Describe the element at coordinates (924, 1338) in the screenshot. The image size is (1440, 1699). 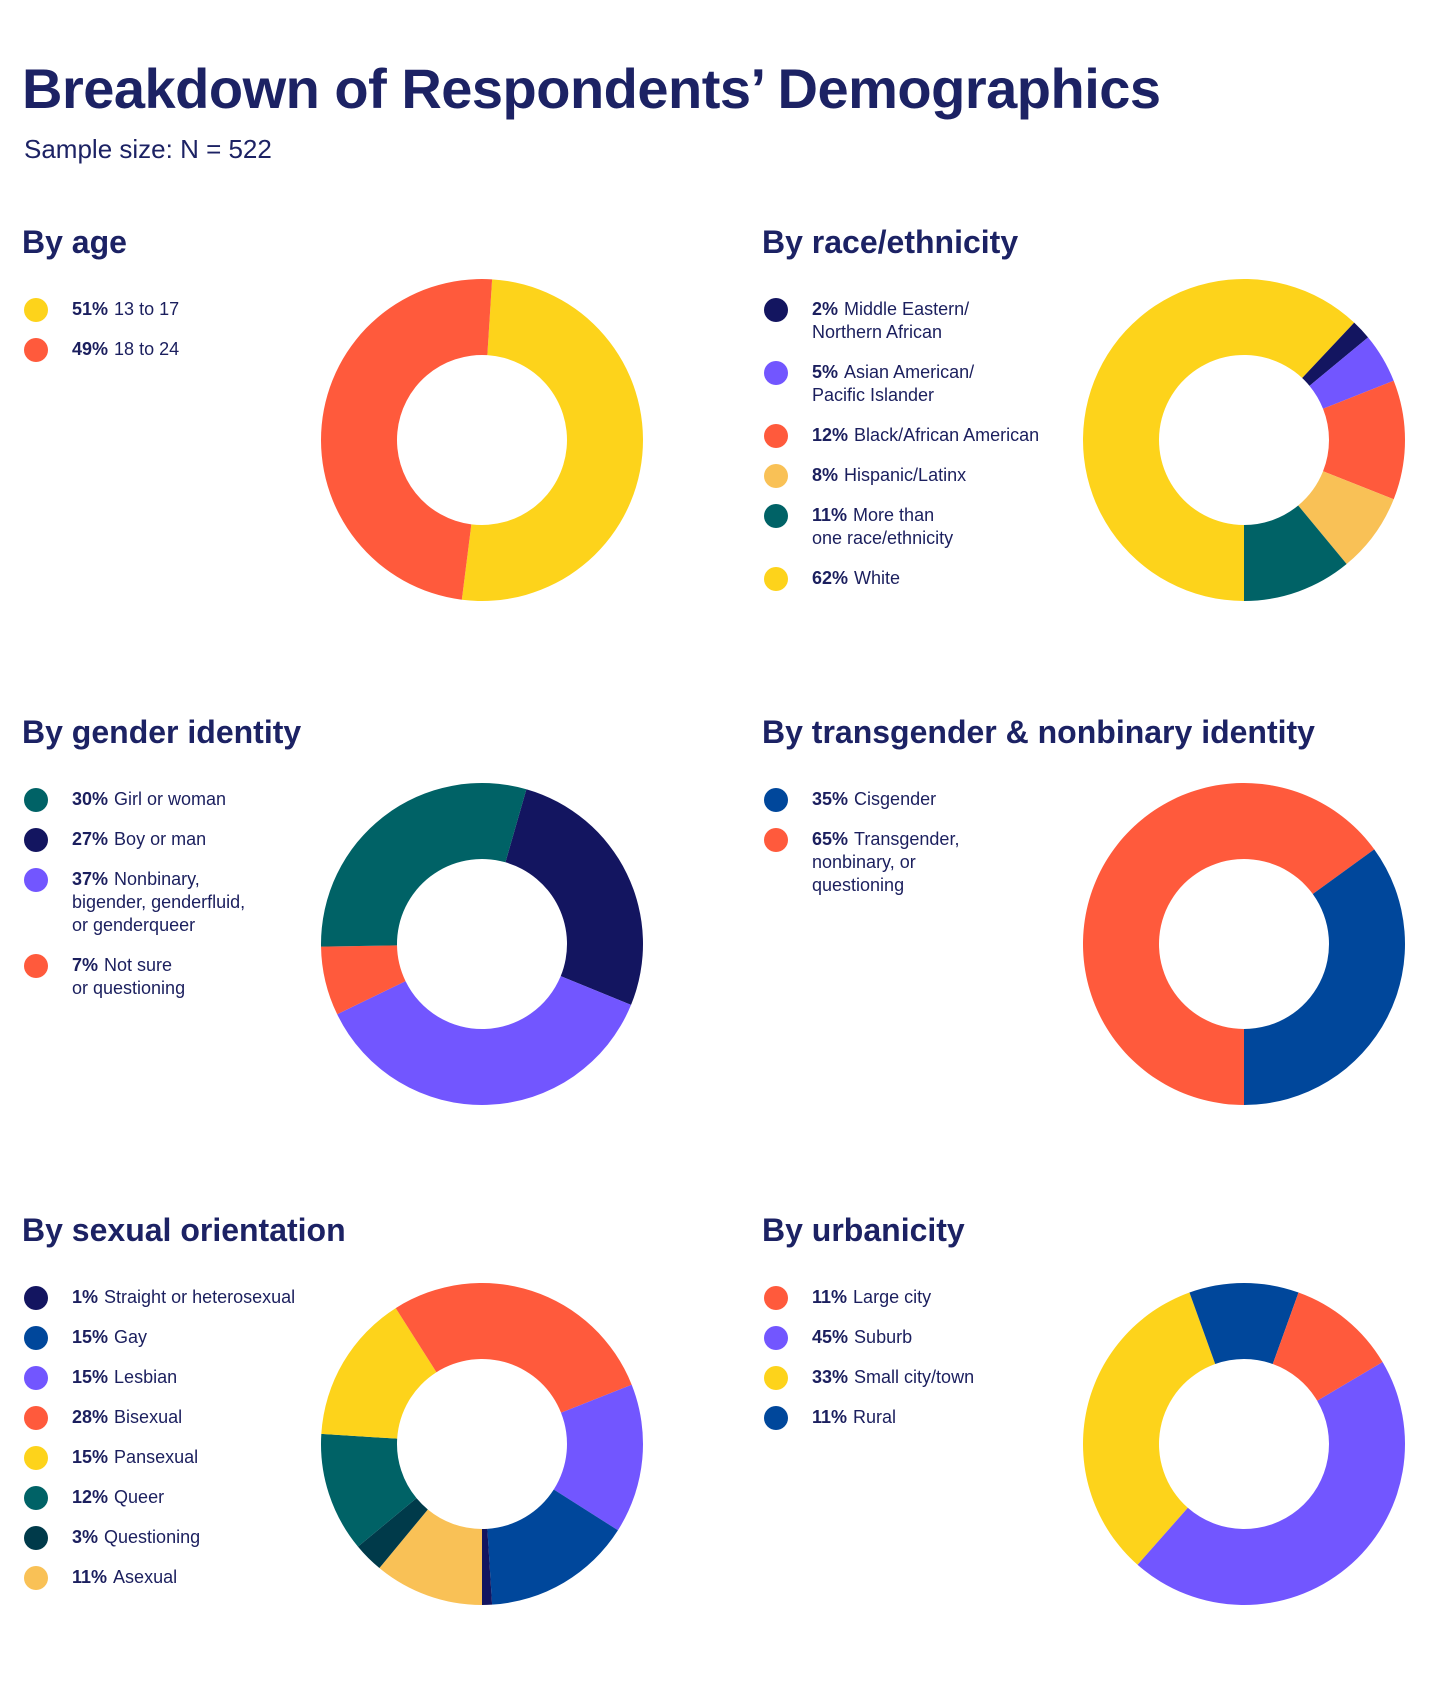
I see `legend-item: 45% Suburb` at that location.